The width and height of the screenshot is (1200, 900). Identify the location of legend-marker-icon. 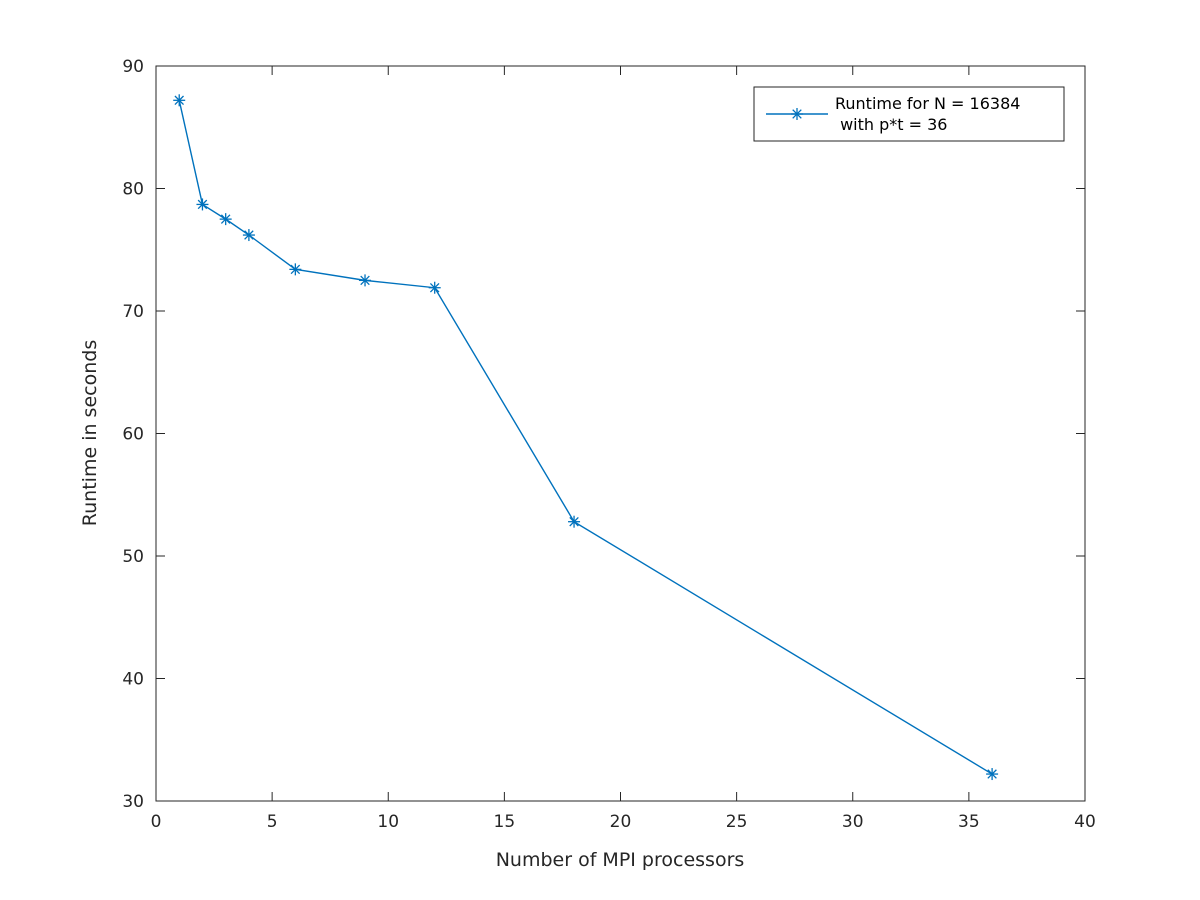
(797, 114).